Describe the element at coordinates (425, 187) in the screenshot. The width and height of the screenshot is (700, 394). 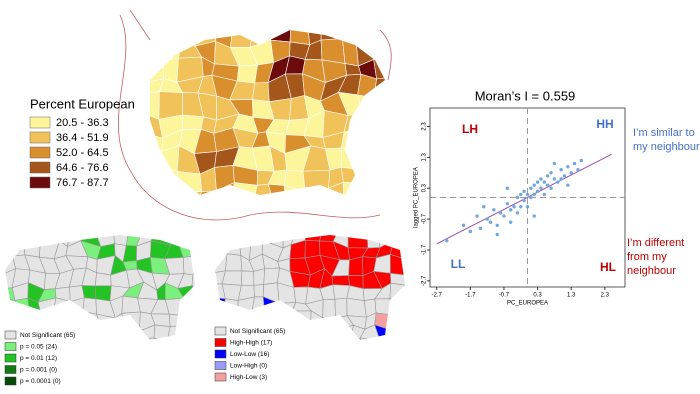
I see `y-tick-label: 0.3` at that location.